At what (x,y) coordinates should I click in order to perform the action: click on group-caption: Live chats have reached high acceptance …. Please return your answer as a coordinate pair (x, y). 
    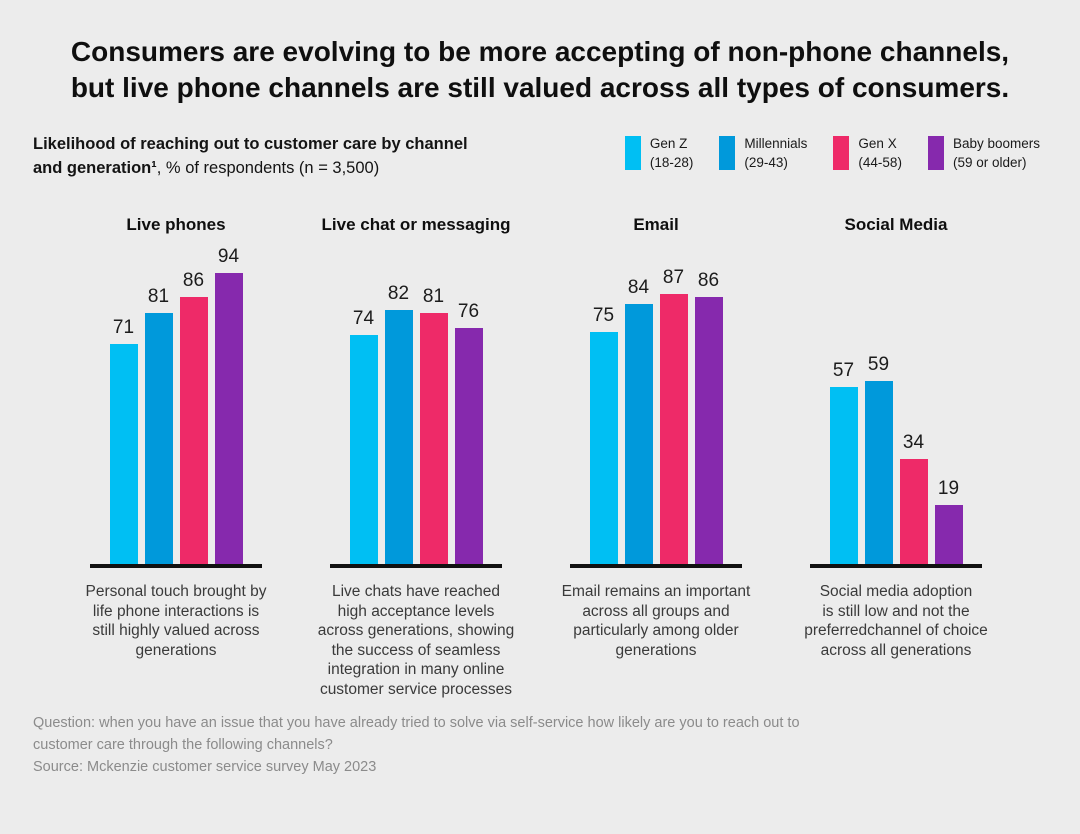
    Looking at the image, I should click on (416, 640).